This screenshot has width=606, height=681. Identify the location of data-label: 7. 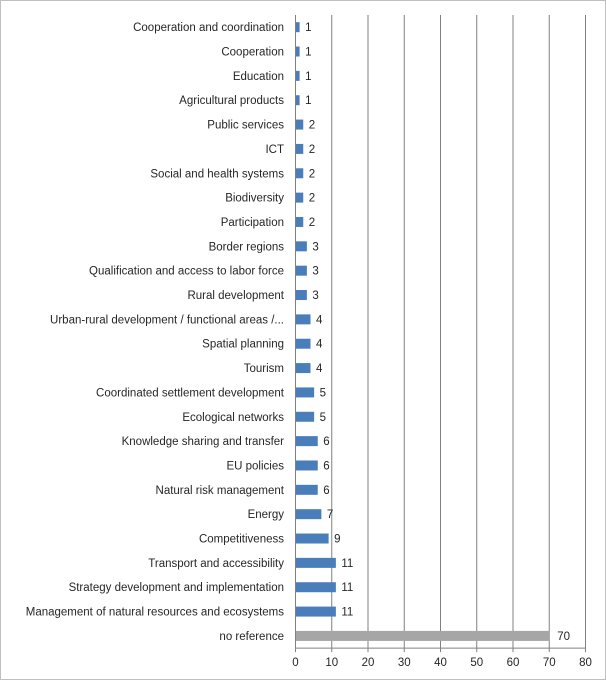
(330, 515).